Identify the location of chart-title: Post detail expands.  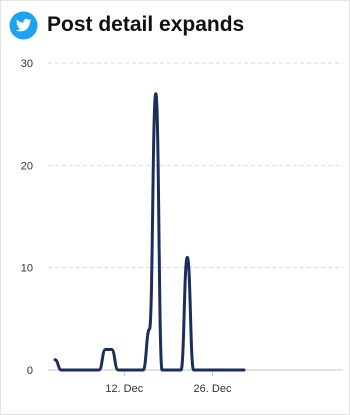
(146, 24).